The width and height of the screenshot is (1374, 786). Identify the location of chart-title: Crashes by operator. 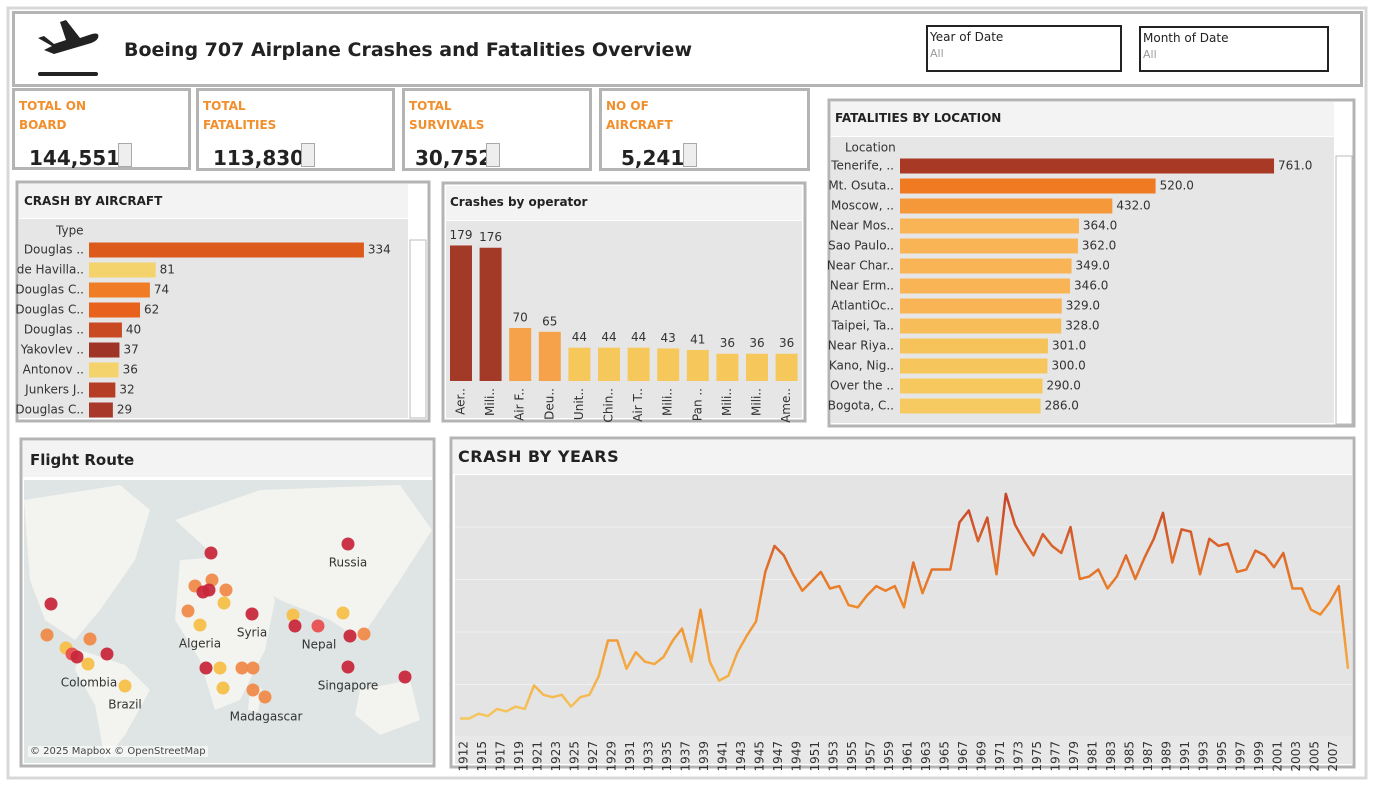
(519, 202).